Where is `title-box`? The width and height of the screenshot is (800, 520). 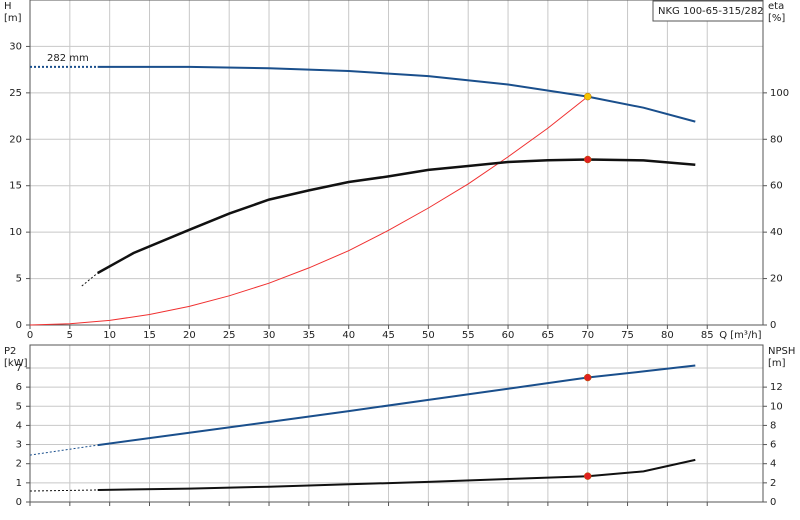 title-box is located at coordinates (708, 11).